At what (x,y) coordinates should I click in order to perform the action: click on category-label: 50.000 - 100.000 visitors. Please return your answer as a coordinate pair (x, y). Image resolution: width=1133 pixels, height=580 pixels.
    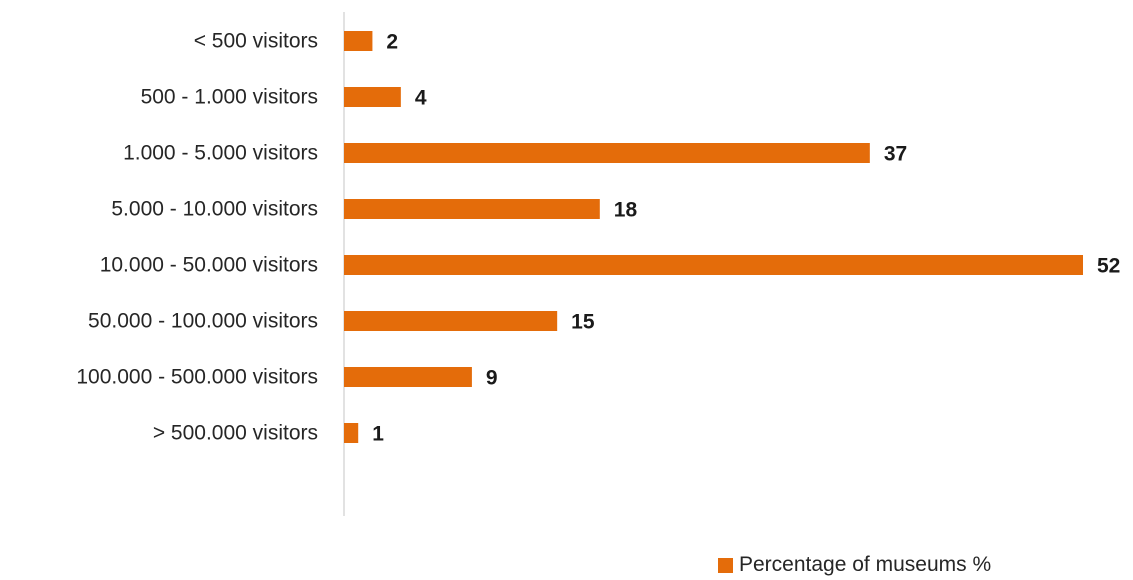
    Looking at the image, I should click on (203, 321).